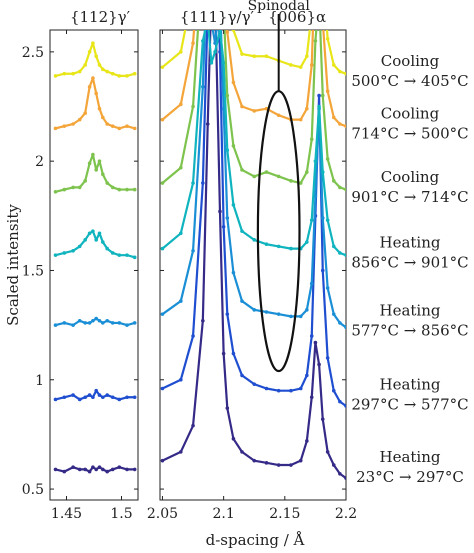  I want to click on x-tick-label: 2.2, so click(346, 514).